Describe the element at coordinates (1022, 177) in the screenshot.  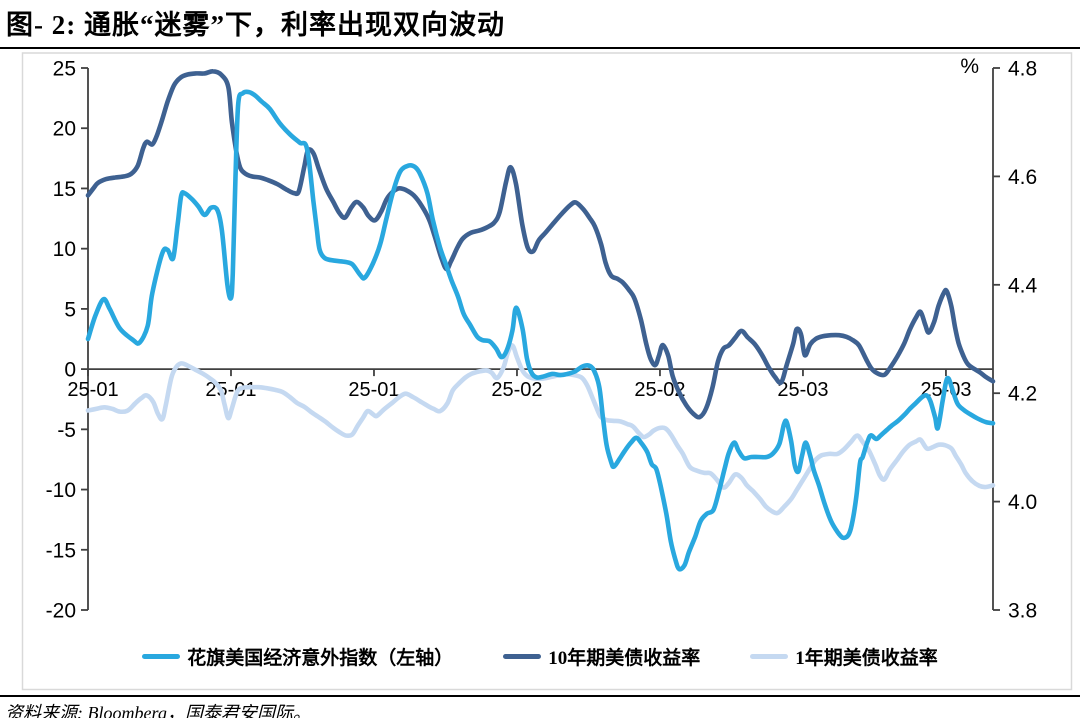
I see `right-axis-tick-label: 4.6` at that location.